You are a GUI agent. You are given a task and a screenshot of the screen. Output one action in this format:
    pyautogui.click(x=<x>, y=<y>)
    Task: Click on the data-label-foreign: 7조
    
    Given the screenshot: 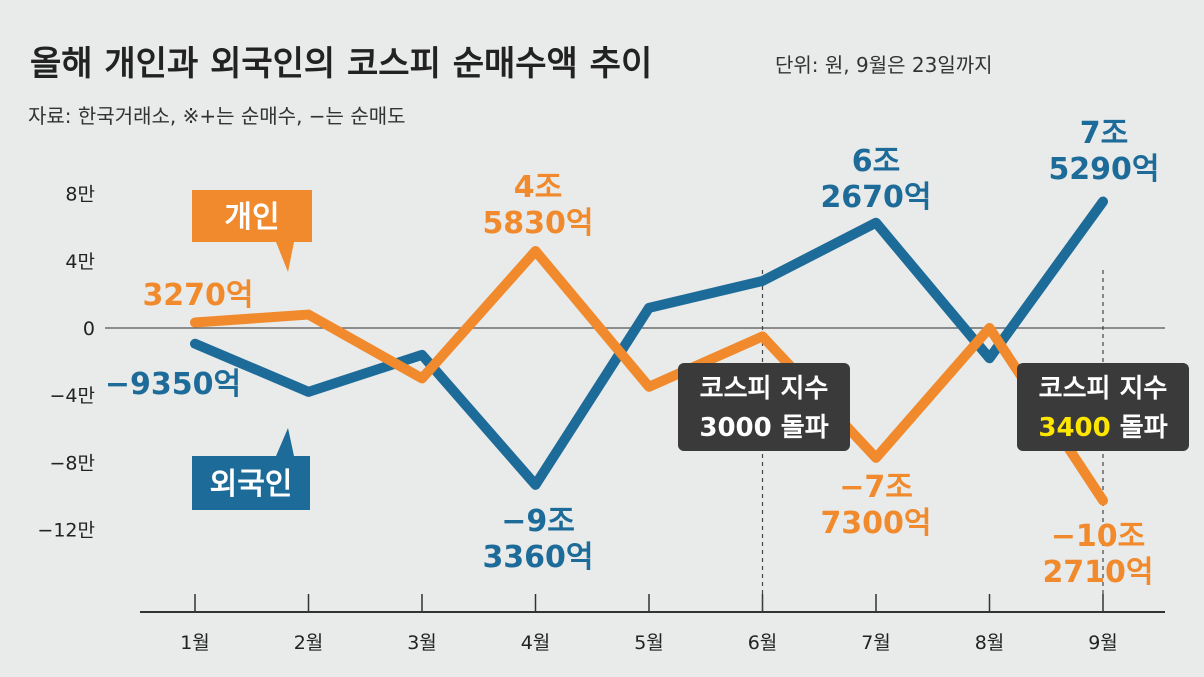 What is the action you would take?
    pyautogui.click(x=1104, y=133)
    